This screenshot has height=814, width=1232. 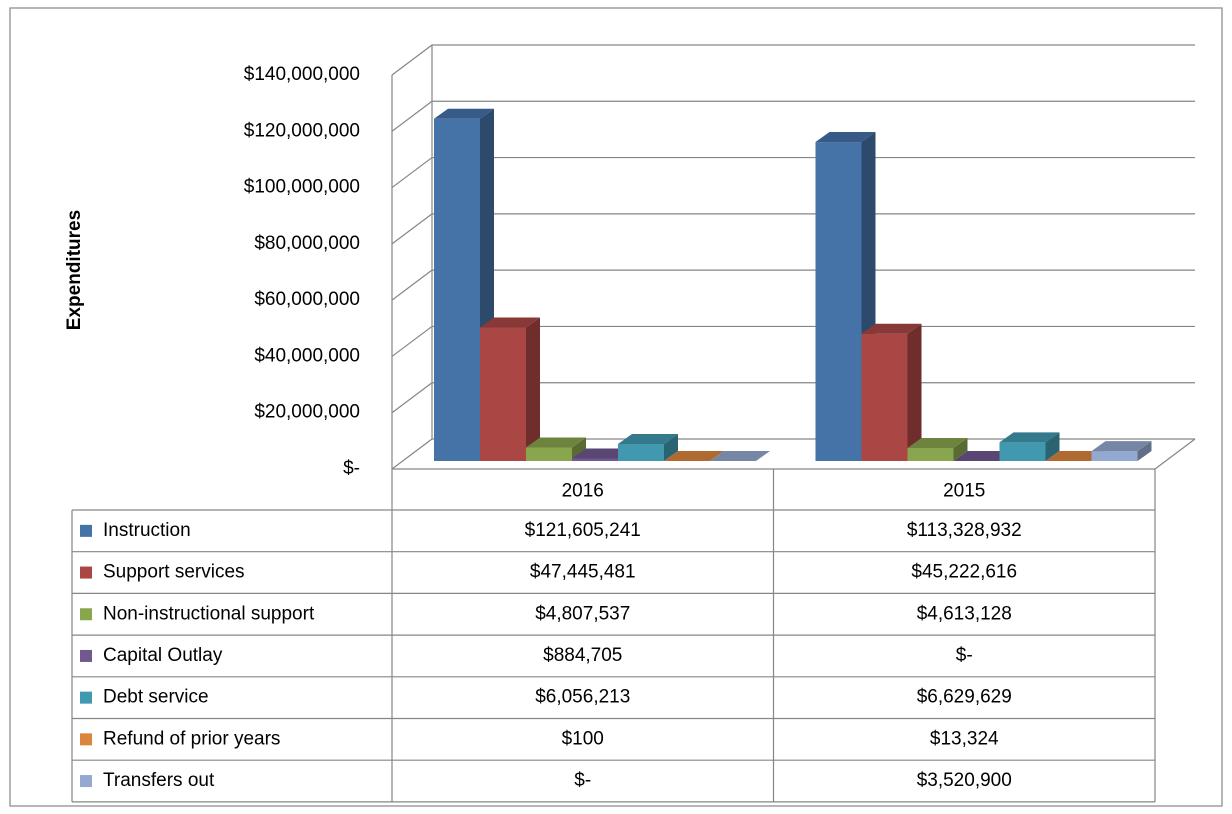 I want to click on legend-label: Capital Outlay, so click(x=163, y=655).